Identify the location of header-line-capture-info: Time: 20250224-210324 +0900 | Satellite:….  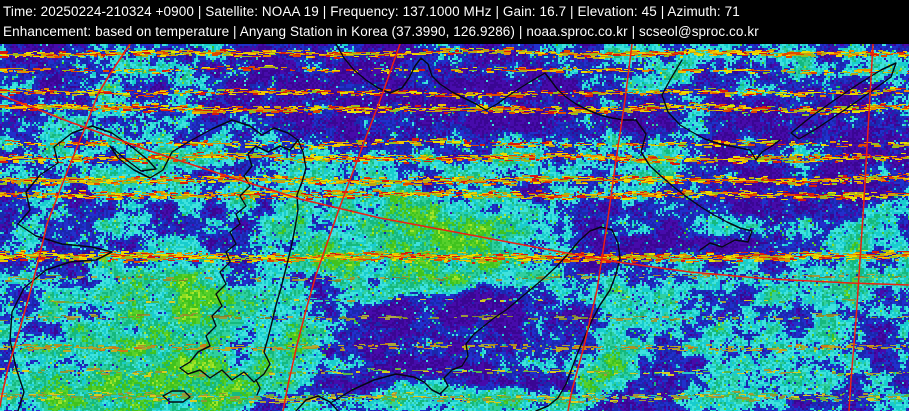
(371, 11).